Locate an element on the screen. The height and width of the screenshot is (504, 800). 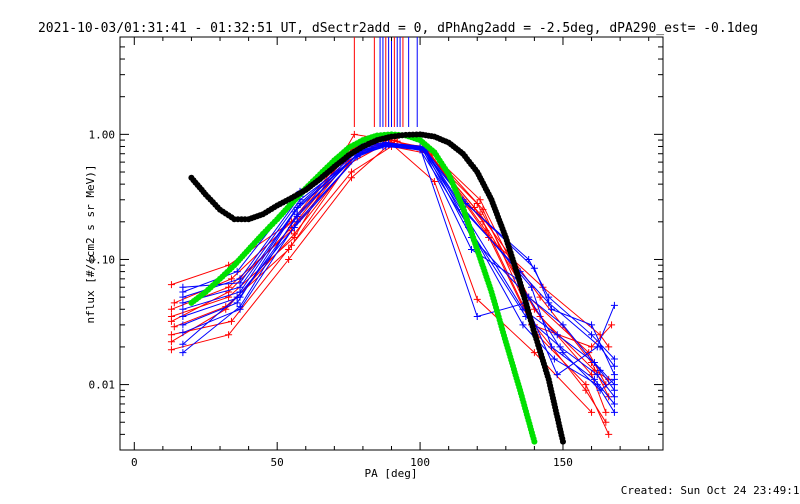
x-tick-label: 0 is located at coordinates (134, 462).